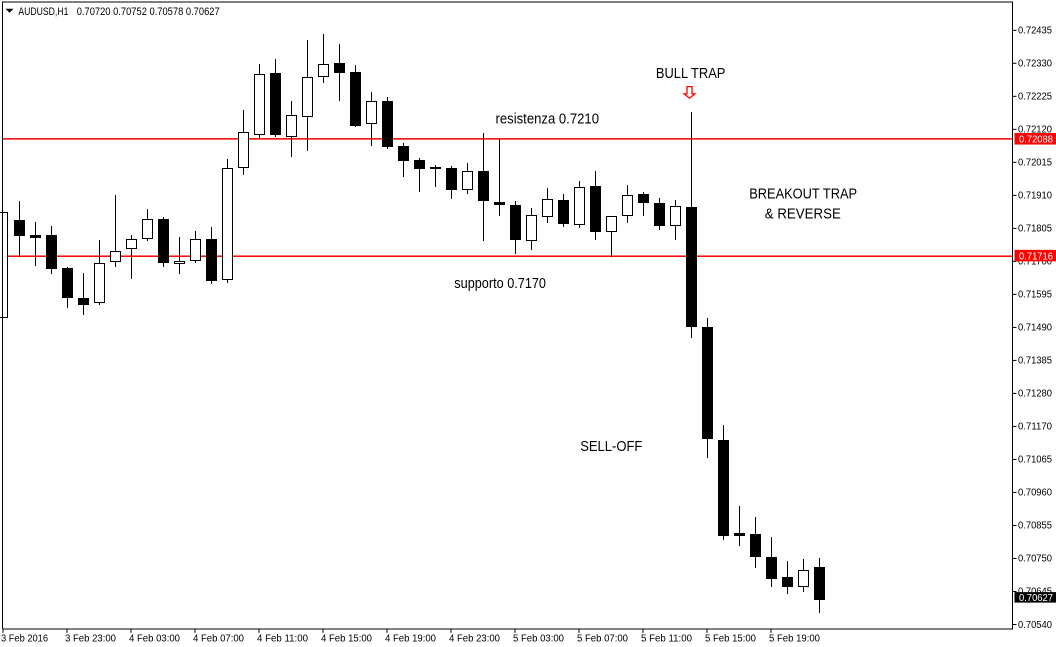  Describe the element at coordinates (730, 638) in the screenshot. I see `svg-text: 5 Feb 15:00` at that location.